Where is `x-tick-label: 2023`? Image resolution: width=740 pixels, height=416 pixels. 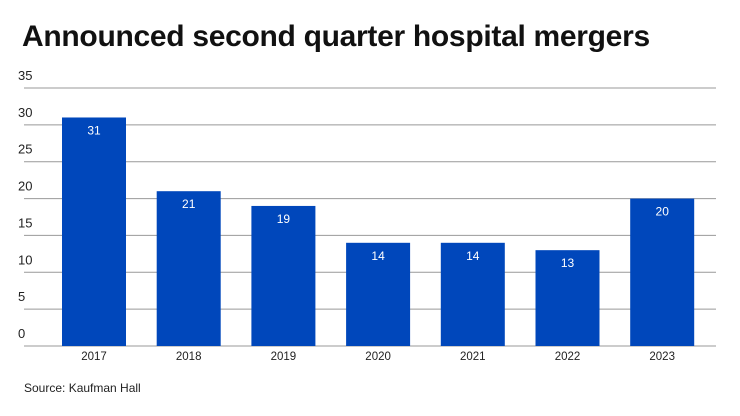
x-tick-label: 2023 is located at coordinates (662, 357).